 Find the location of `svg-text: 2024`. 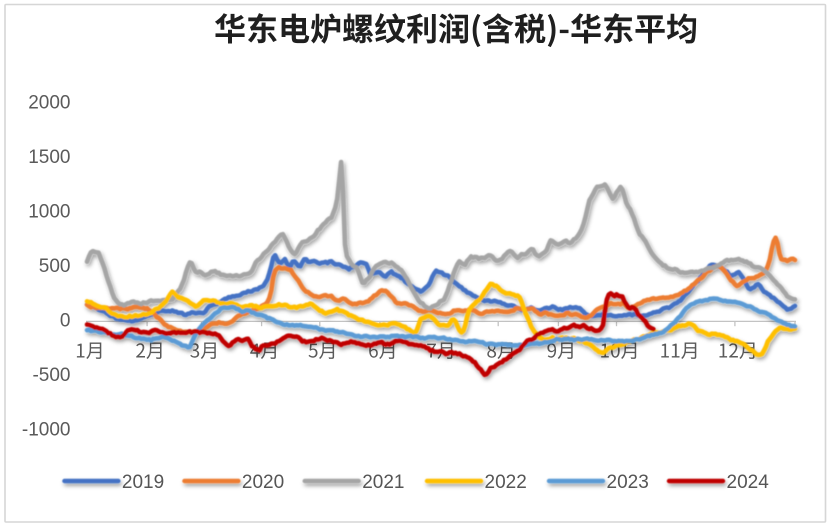

svg-text: 2024 is located at coordinates (748, 482).